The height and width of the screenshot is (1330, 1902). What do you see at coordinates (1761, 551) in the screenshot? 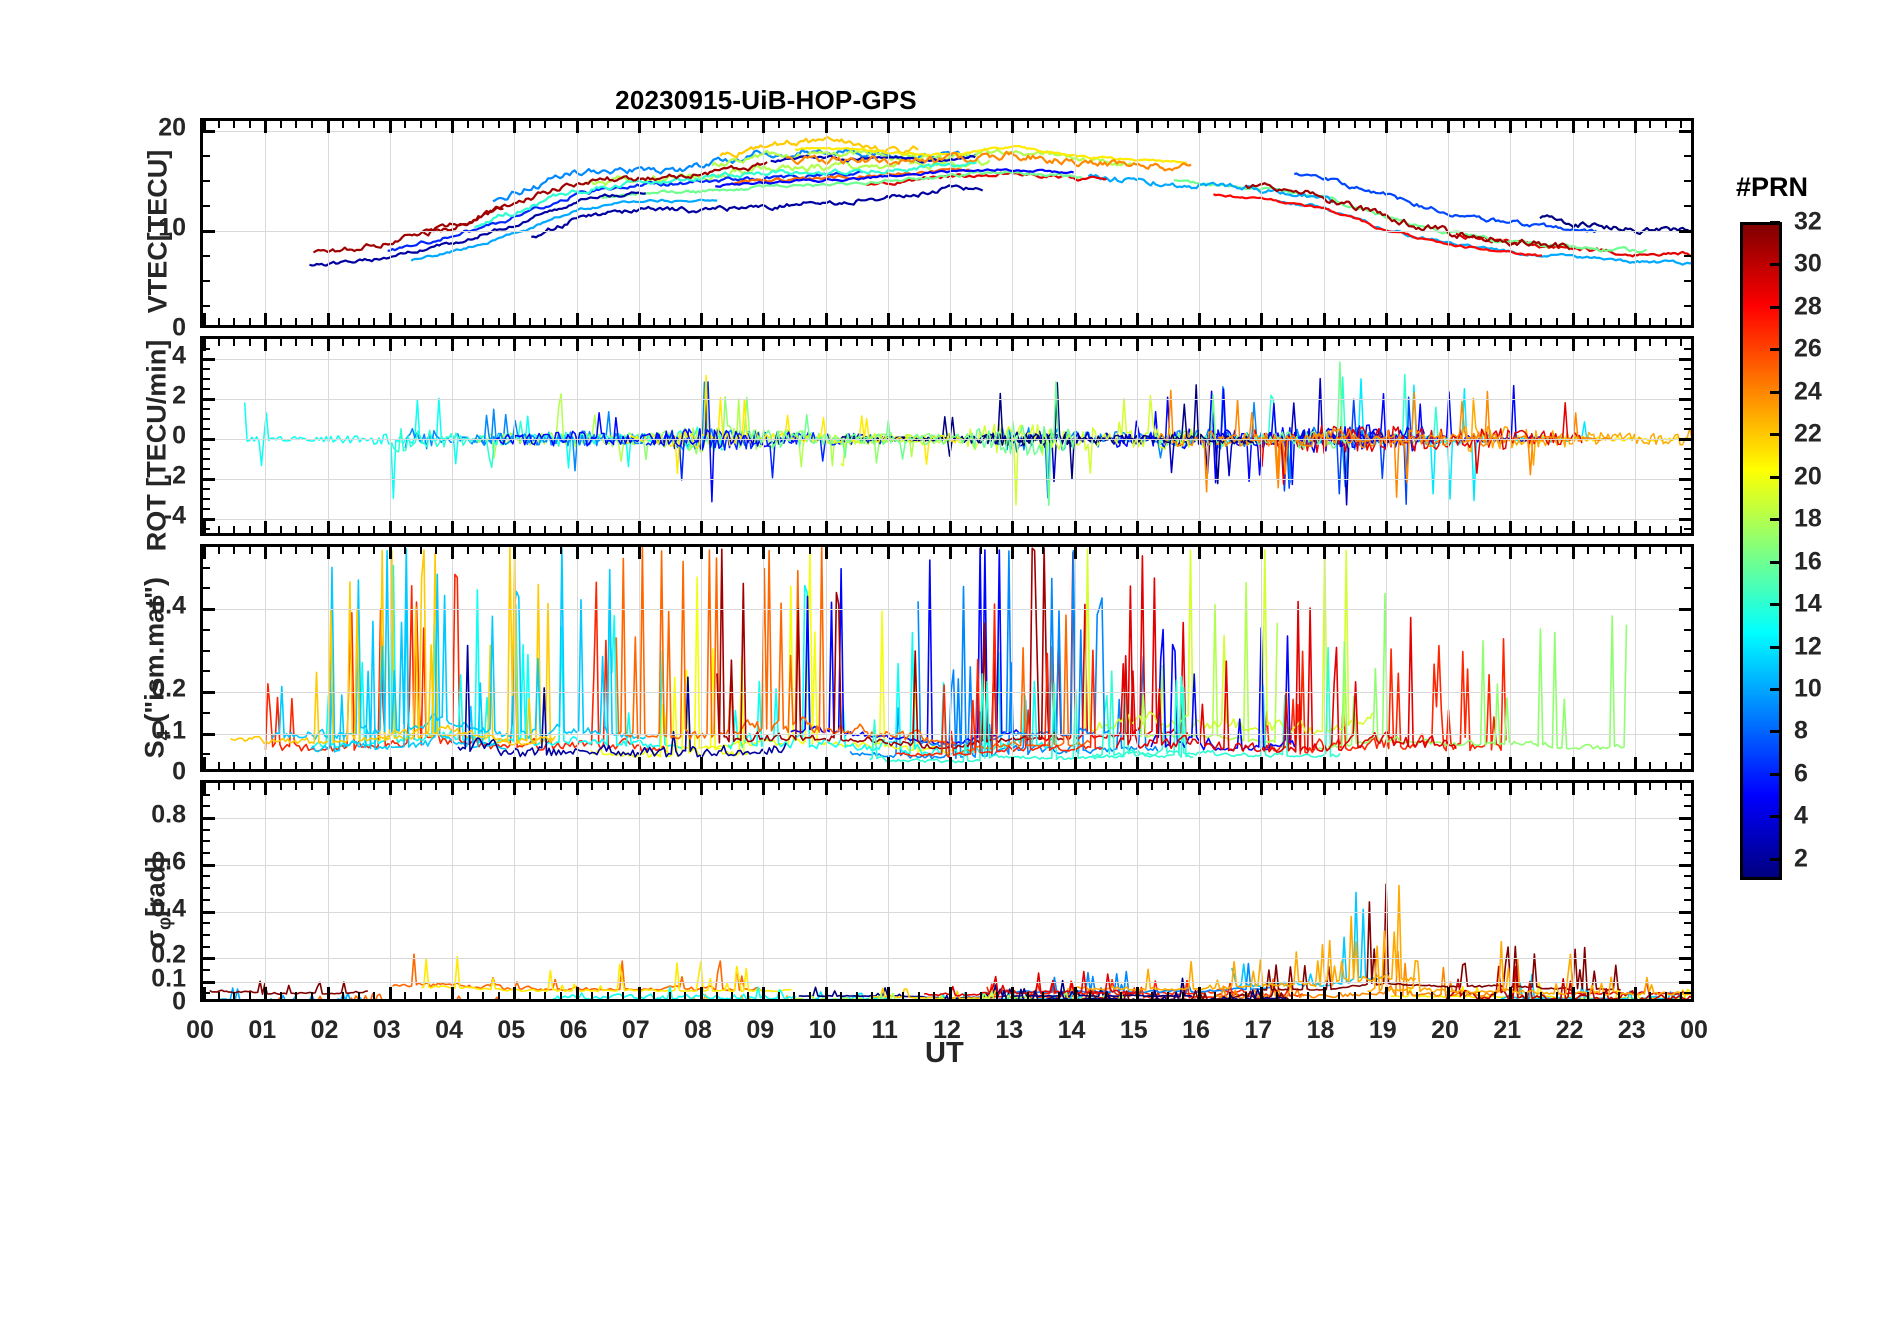
I see `colorbar-prn` at bounding box center [1761, 551].